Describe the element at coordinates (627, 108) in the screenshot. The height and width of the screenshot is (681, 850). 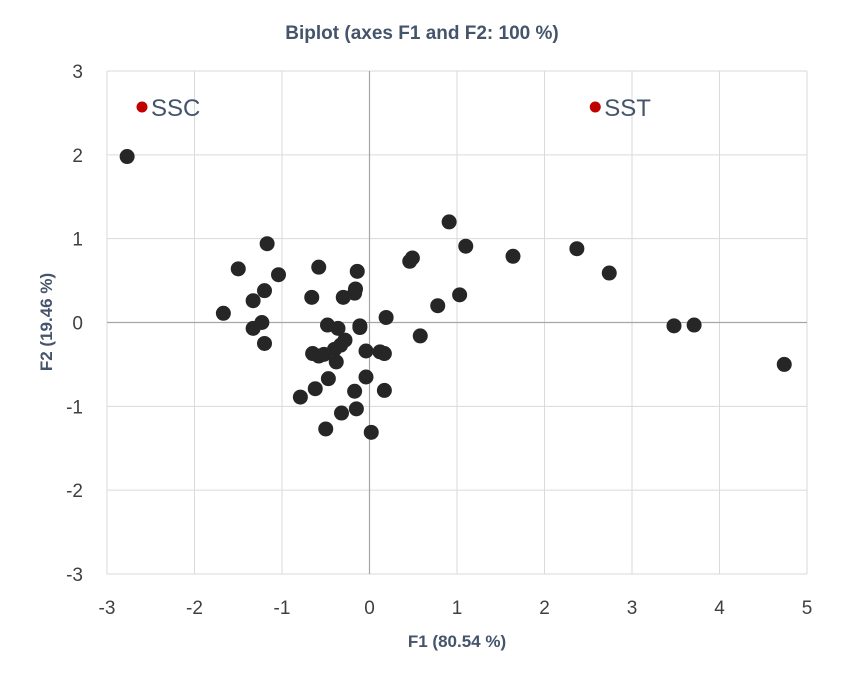
I see `variable-label: SST` at that location.